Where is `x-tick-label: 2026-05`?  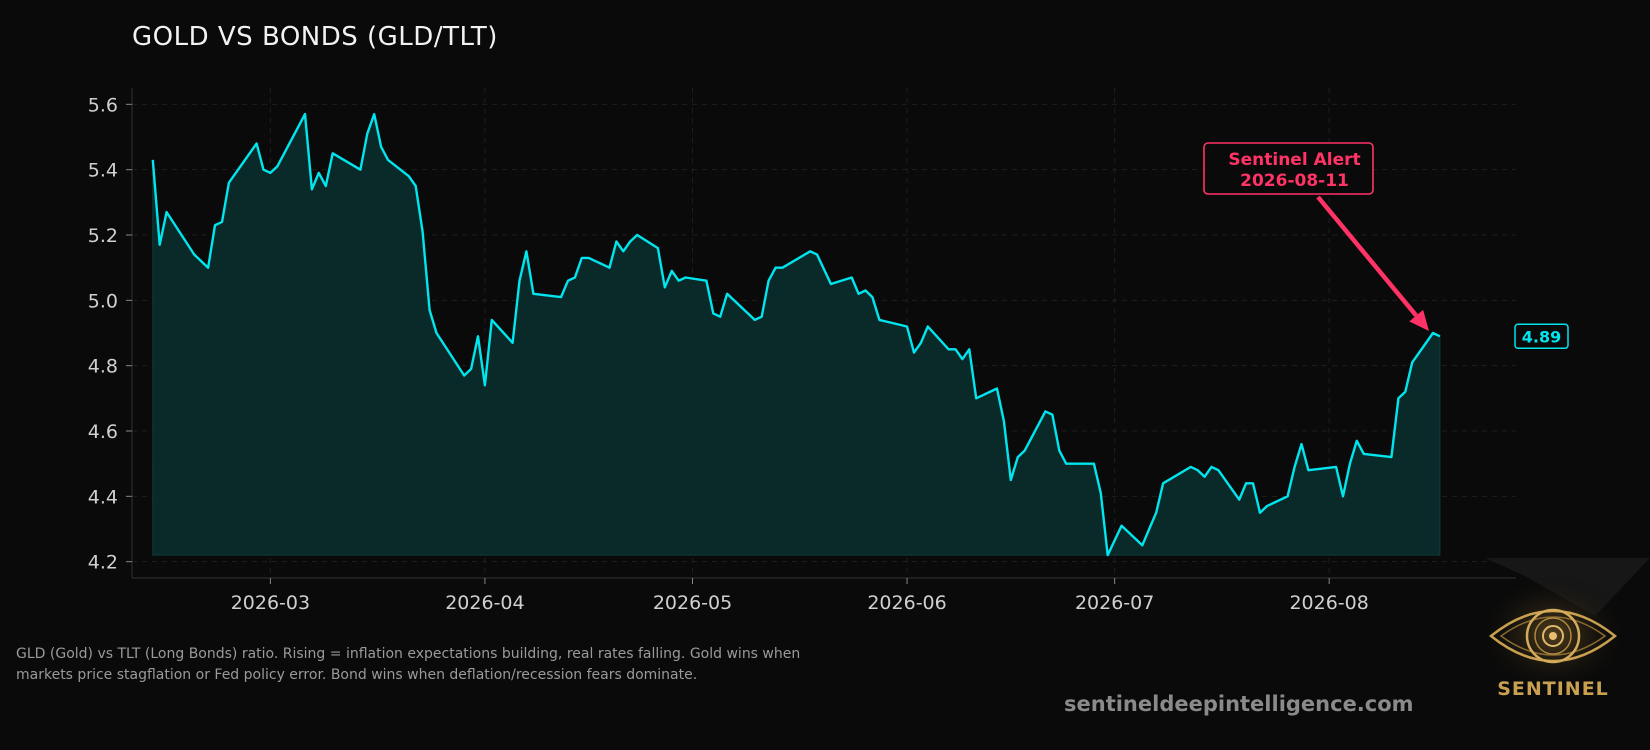 x-tick-label: 2026-05 is located at coordinates (692, 603).